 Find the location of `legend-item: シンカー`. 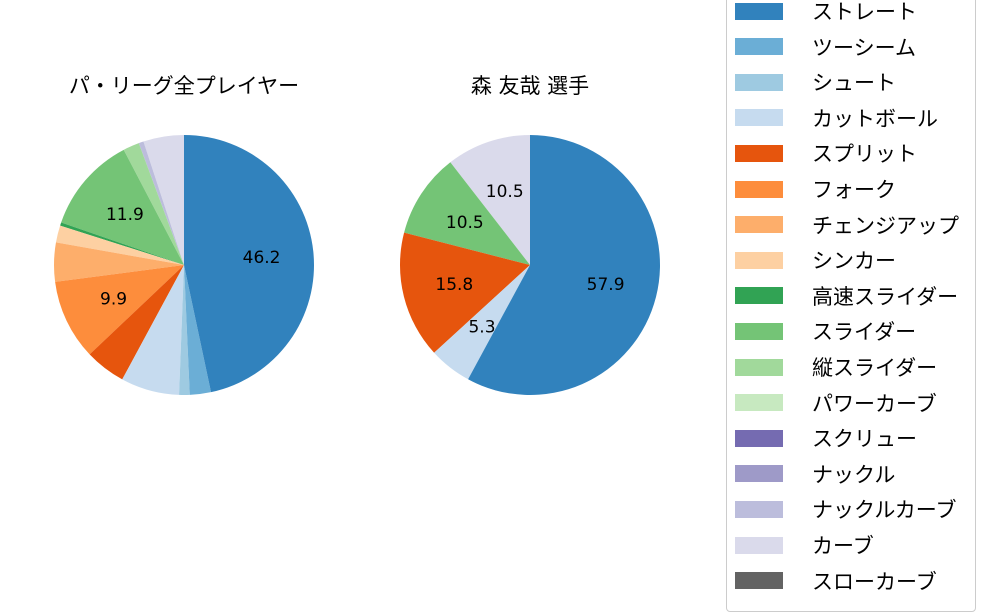

legend-item: シンカー is located at coordinates (815, 260).